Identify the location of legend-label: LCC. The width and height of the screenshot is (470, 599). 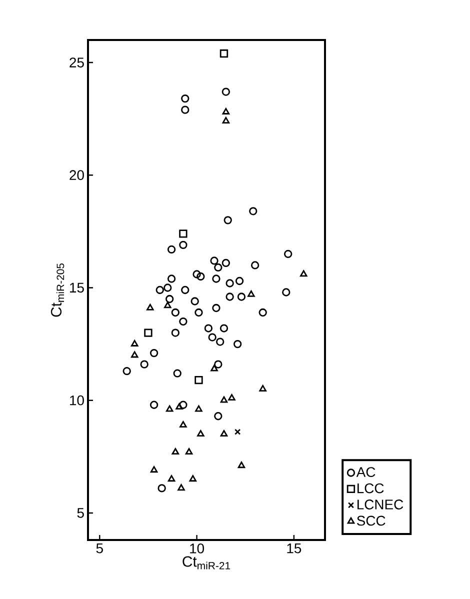
(371, 488).